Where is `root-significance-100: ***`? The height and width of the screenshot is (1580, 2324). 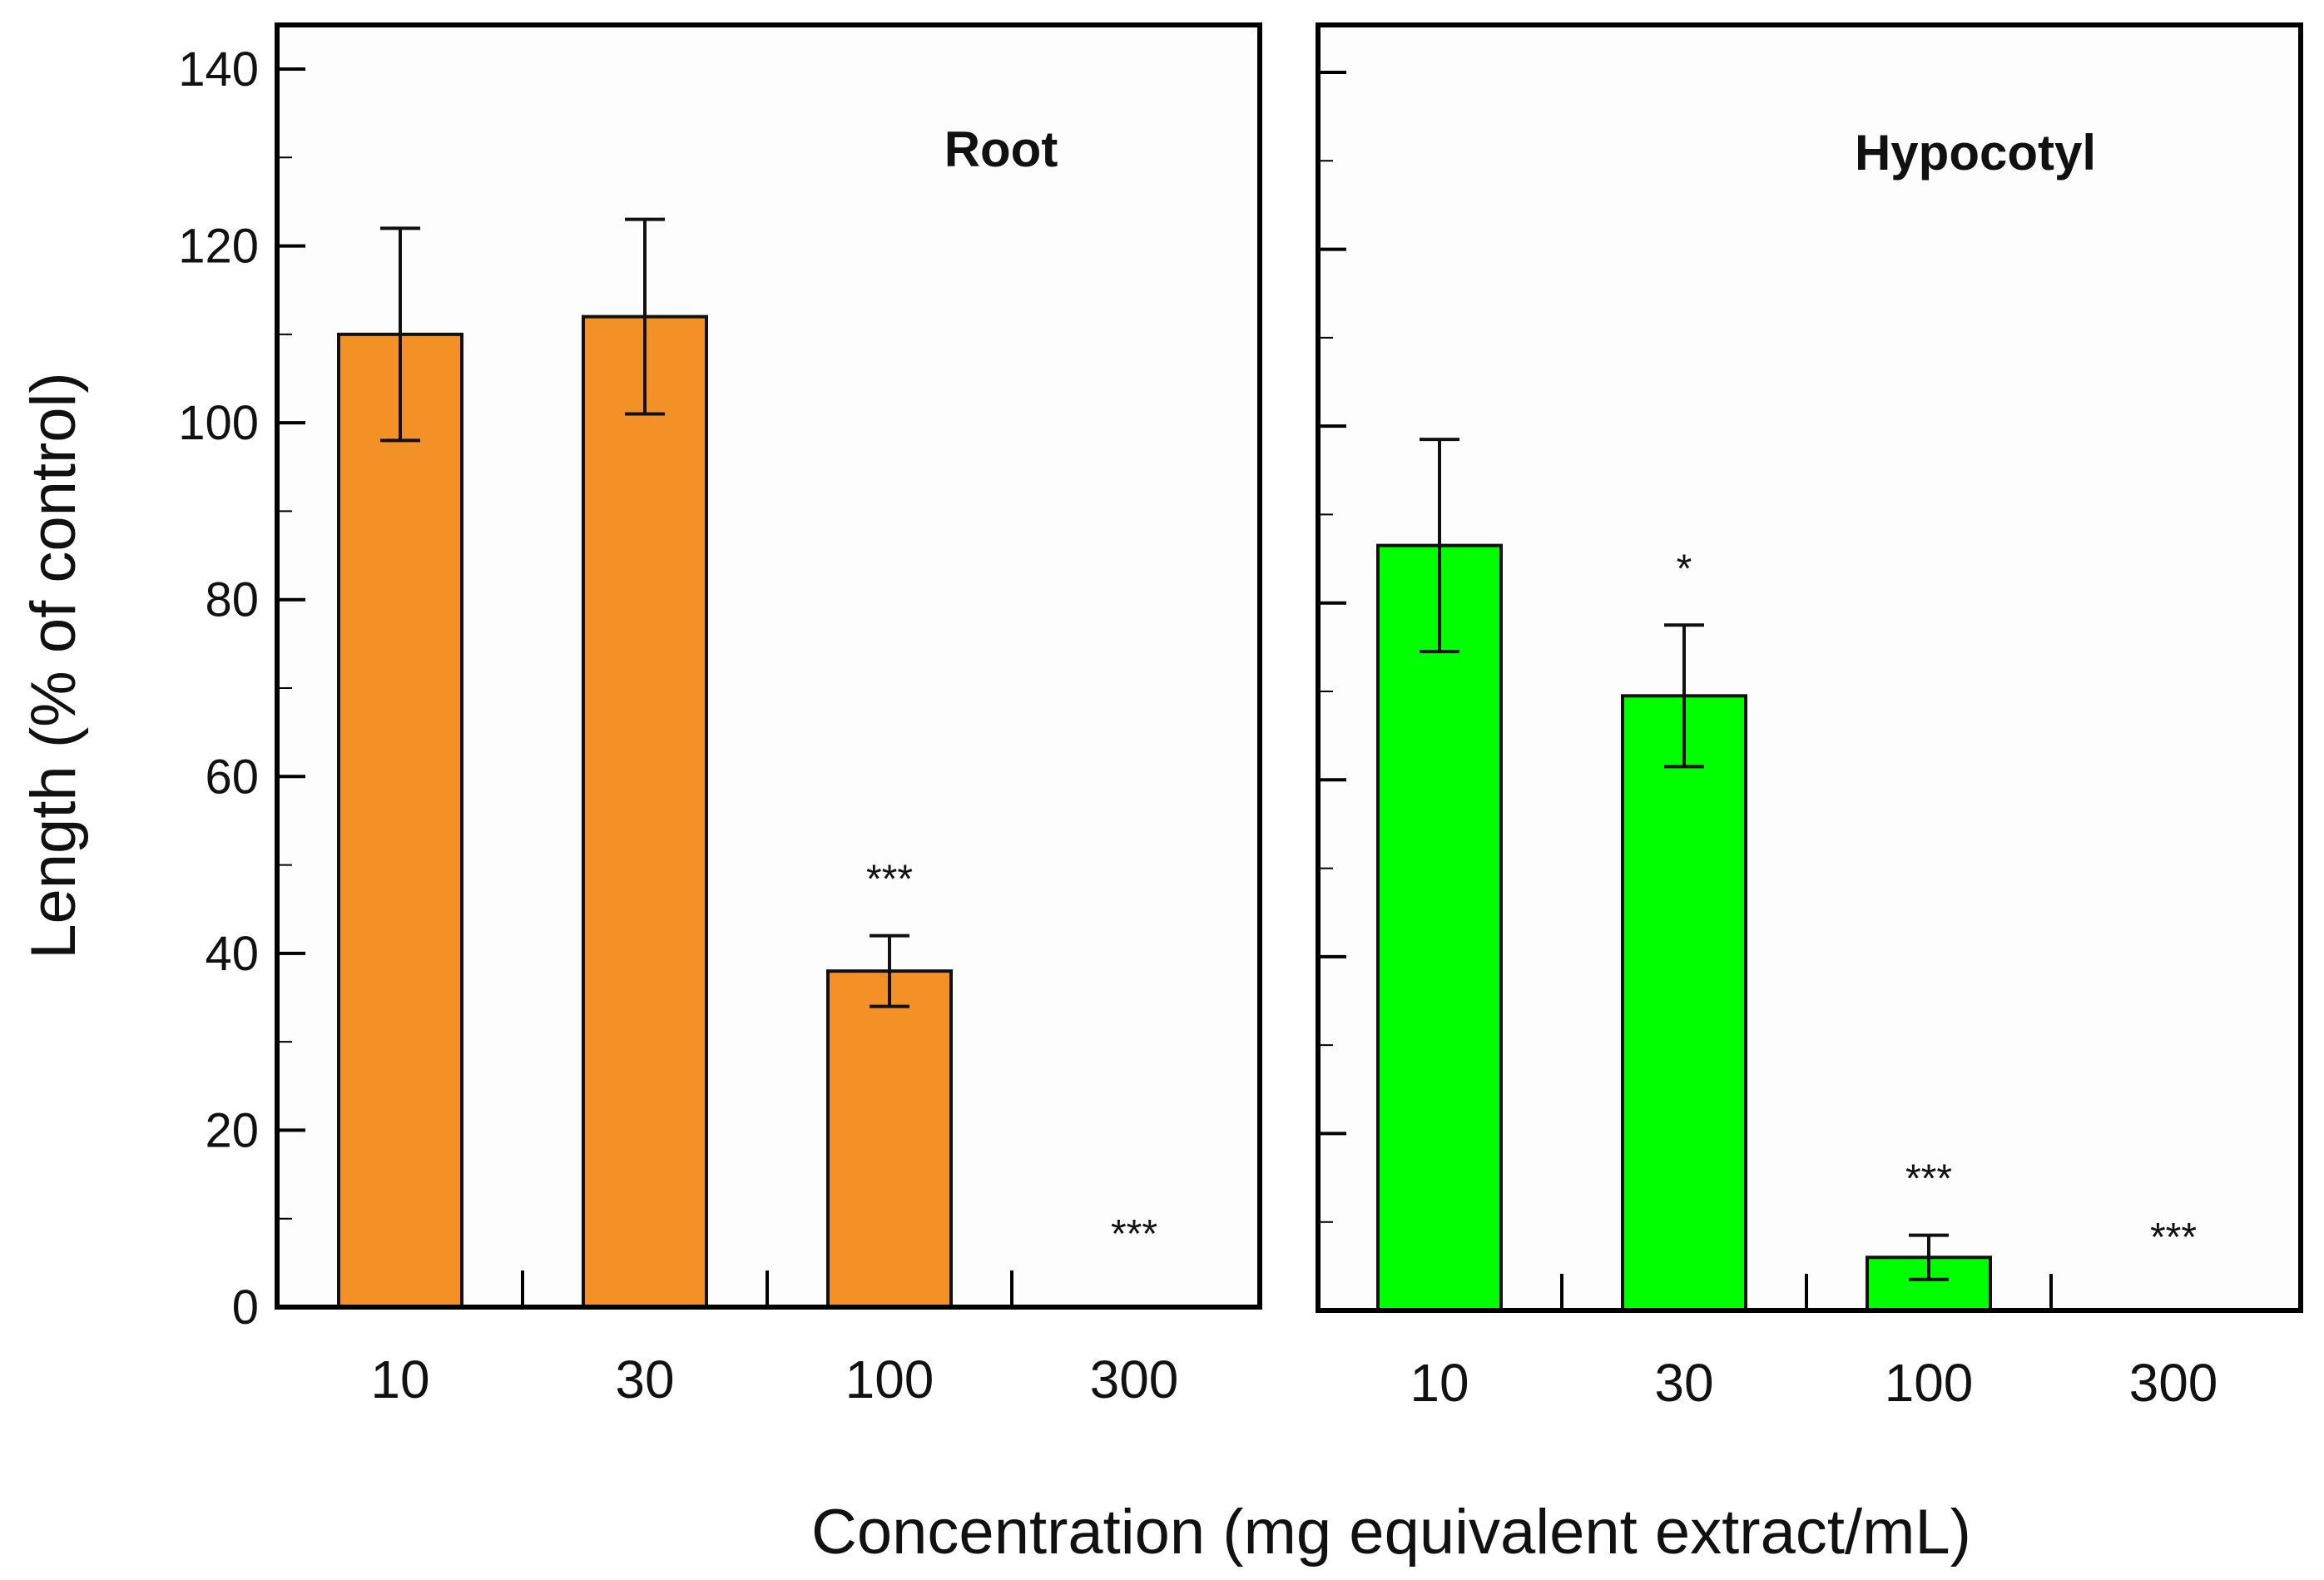 root-significance-100: *** is located at coordinates (889, 880).